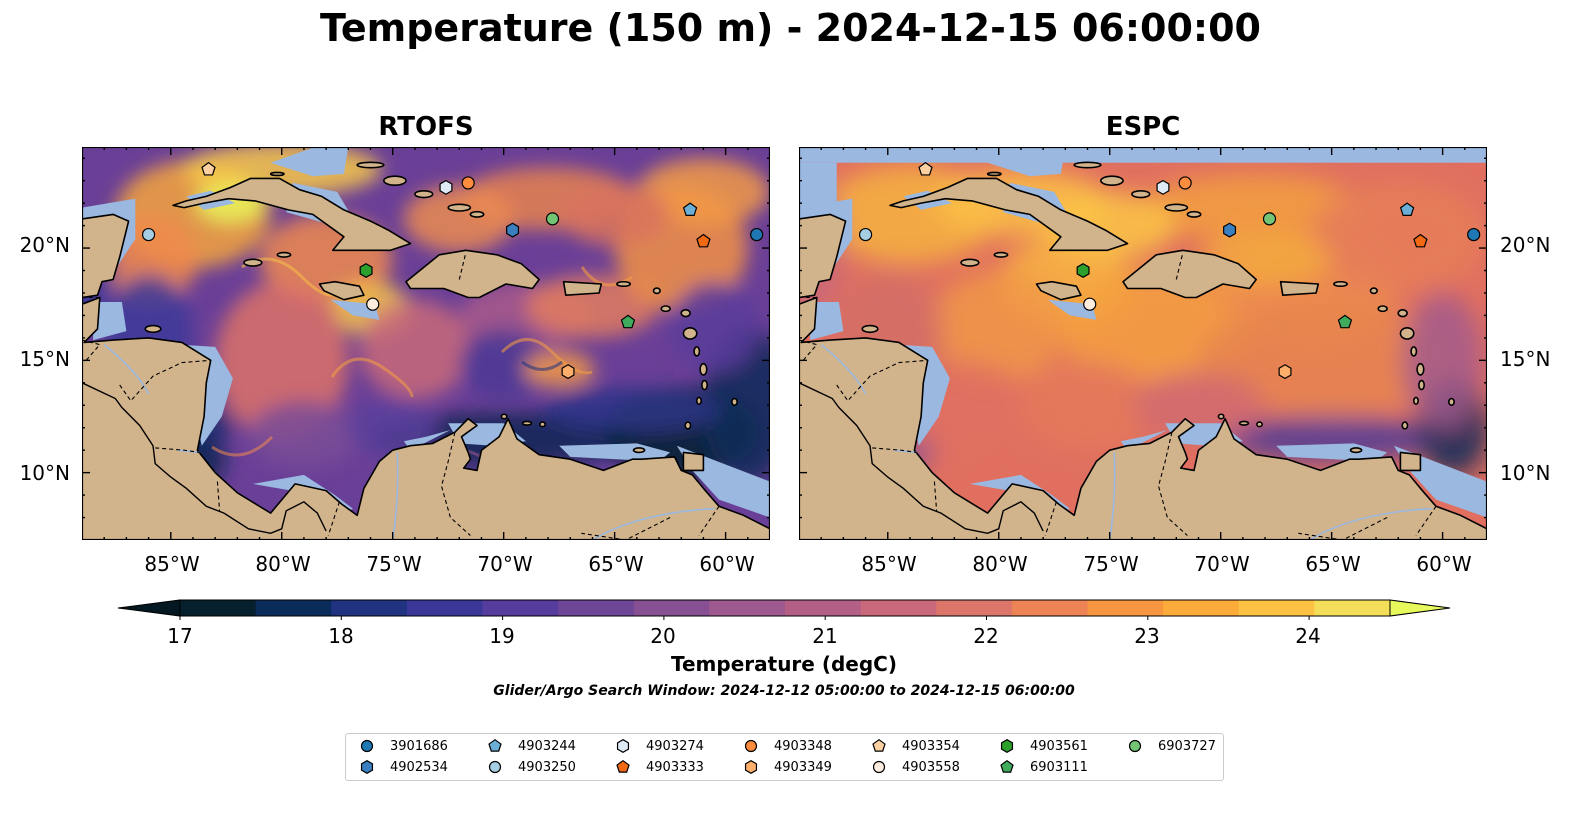 Image resolution: width=1581 pixels, height=827 pixels. Describe the element at coordinates (825, 636) in the screenshot. I see `colorbar-tick-label: 21` at that location.